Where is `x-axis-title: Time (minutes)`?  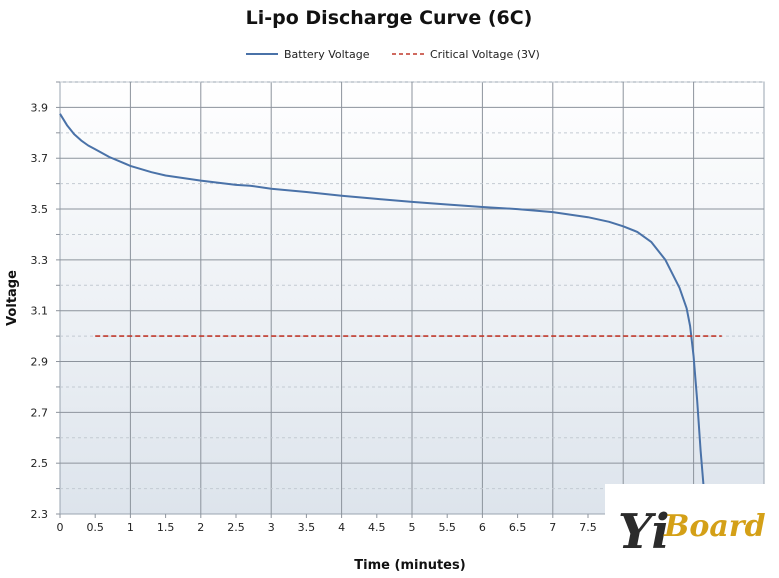 x-axis-title: Time (minutes) is located at coordinates (409, 565).